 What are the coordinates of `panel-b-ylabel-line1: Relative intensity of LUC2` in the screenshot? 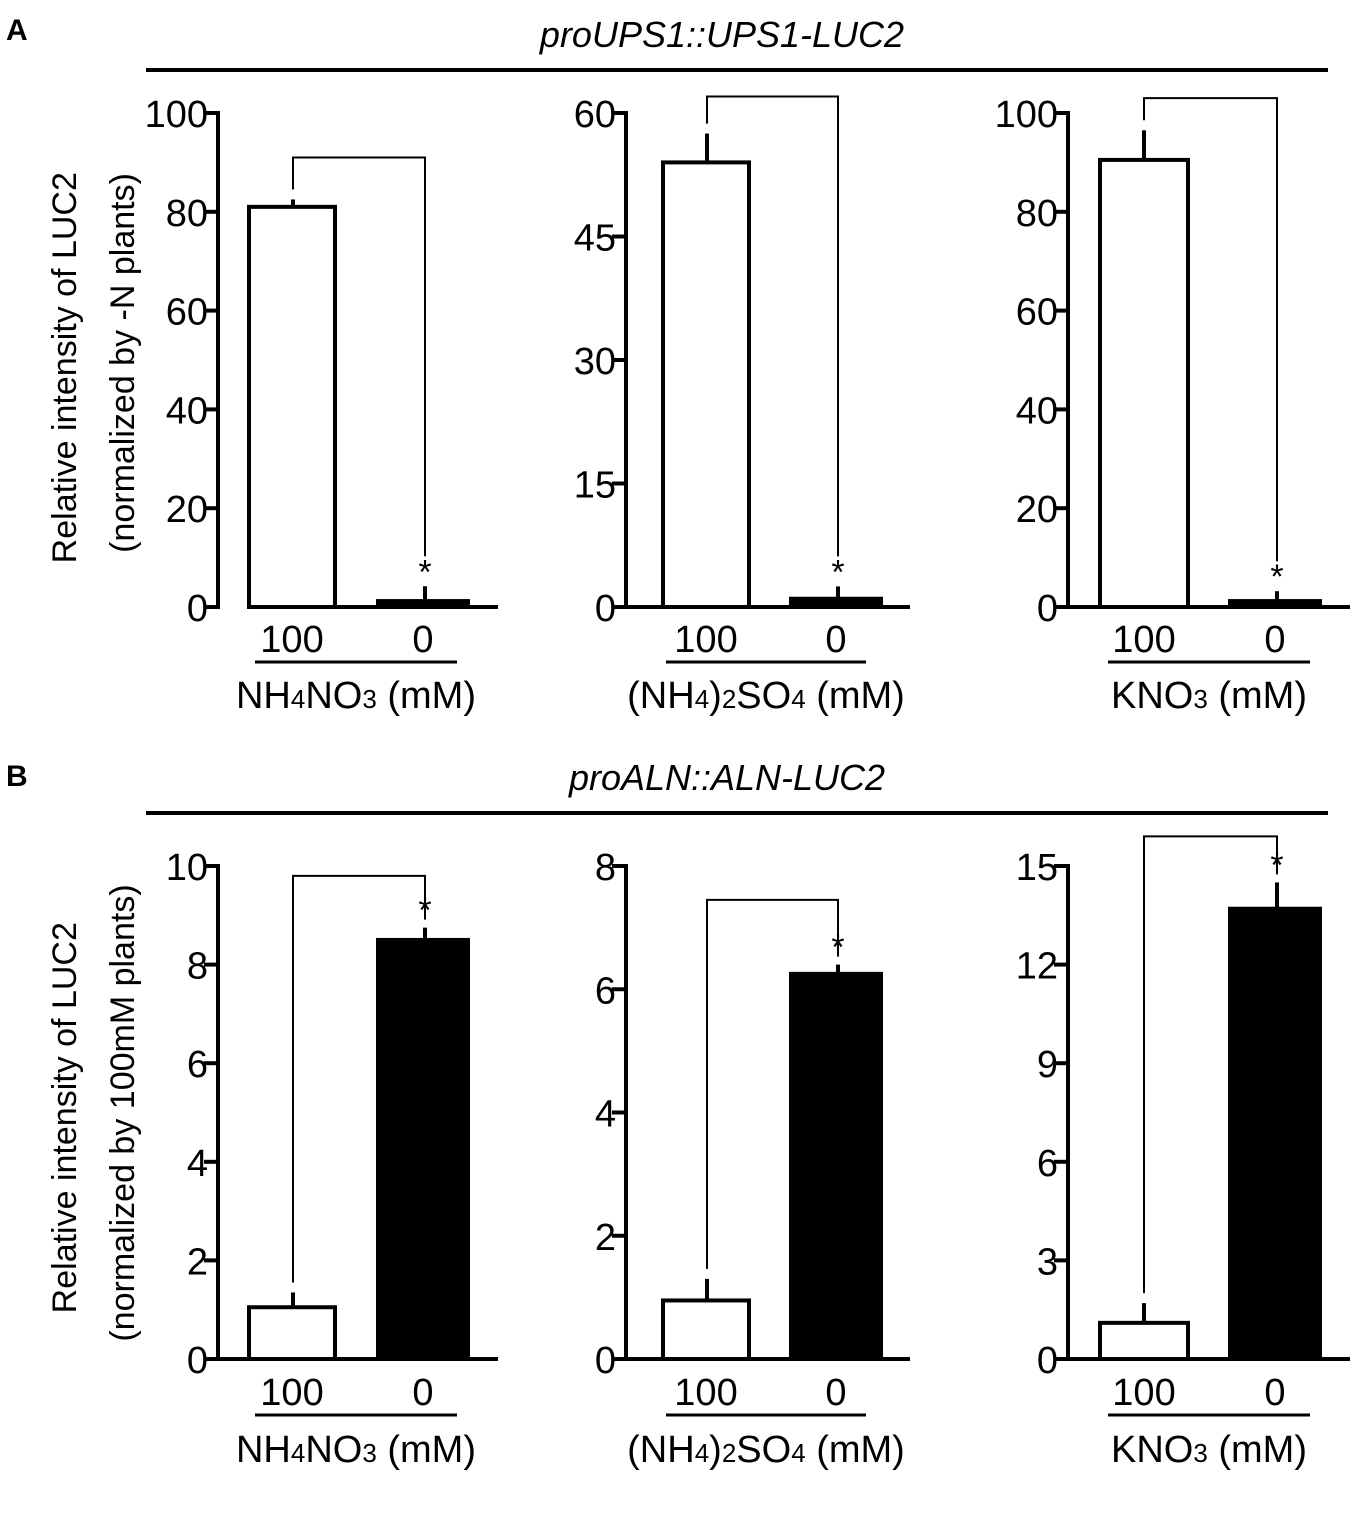 It's located at (65, 1117).